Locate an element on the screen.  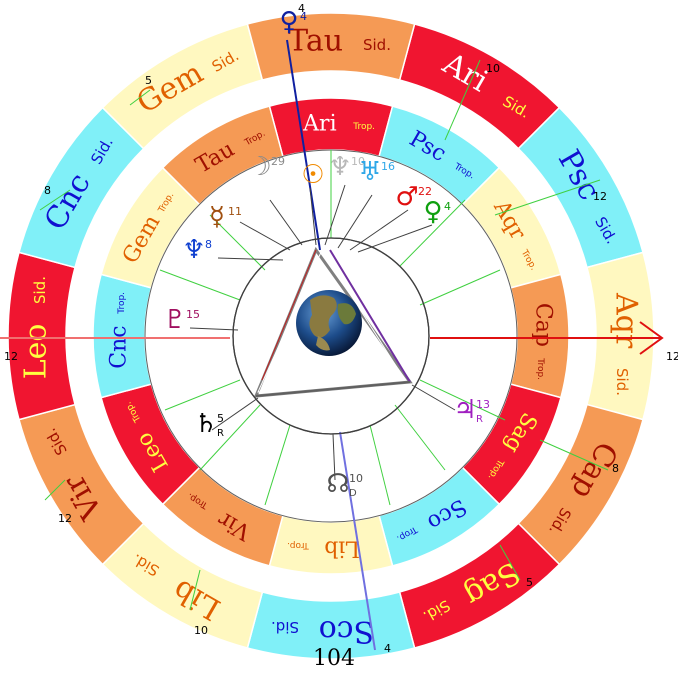
midheaven-axis is located at coordinates (303, 145).